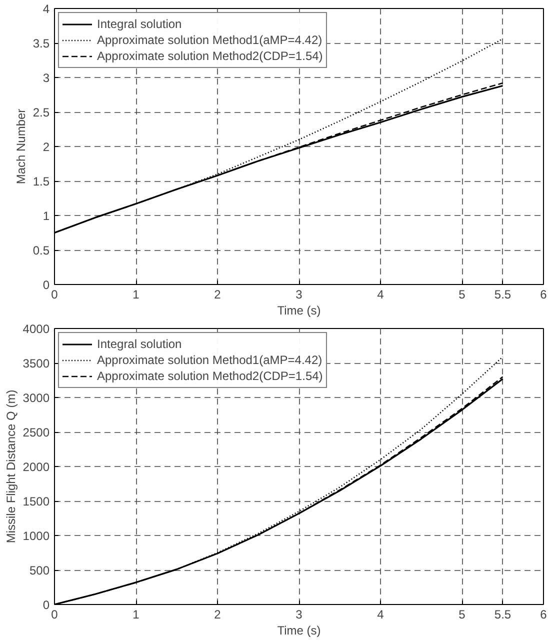  Describe the element at coordinates (36, 467) in the screenshot. I see `y-tick-label: 2000` at that location.